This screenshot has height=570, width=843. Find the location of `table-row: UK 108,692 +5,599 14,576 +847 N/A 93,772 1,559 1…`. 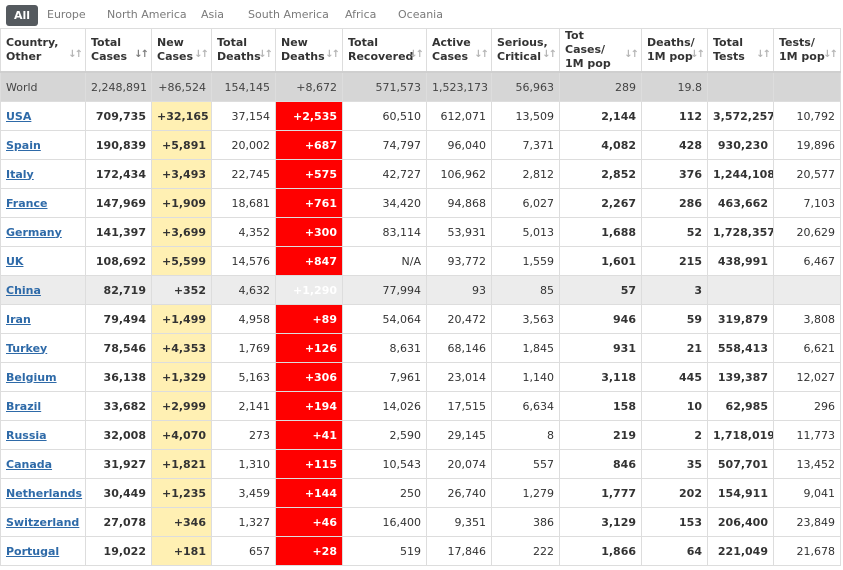

table-row: UK 108,692 +5,599 14,576 +847 N/A 93,772 1,559 1… is located at coordinates (420, 261).